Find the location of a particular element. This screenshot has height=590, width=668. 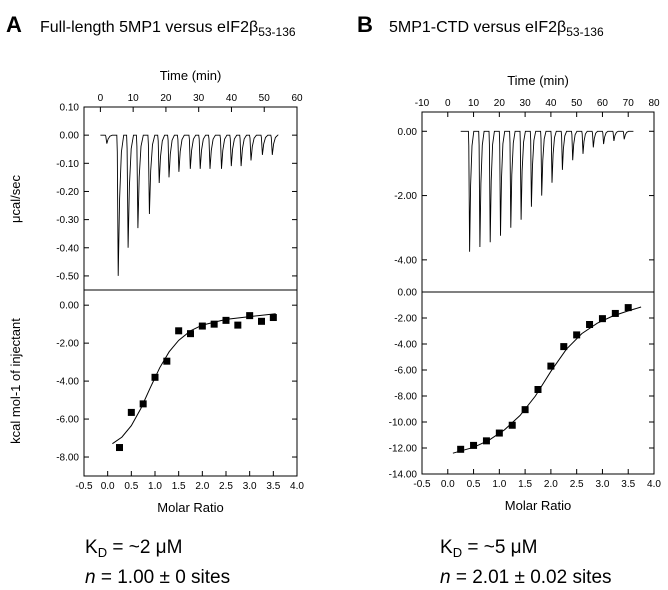

x-tick-label: -10 is located at coordinates (422, 103).